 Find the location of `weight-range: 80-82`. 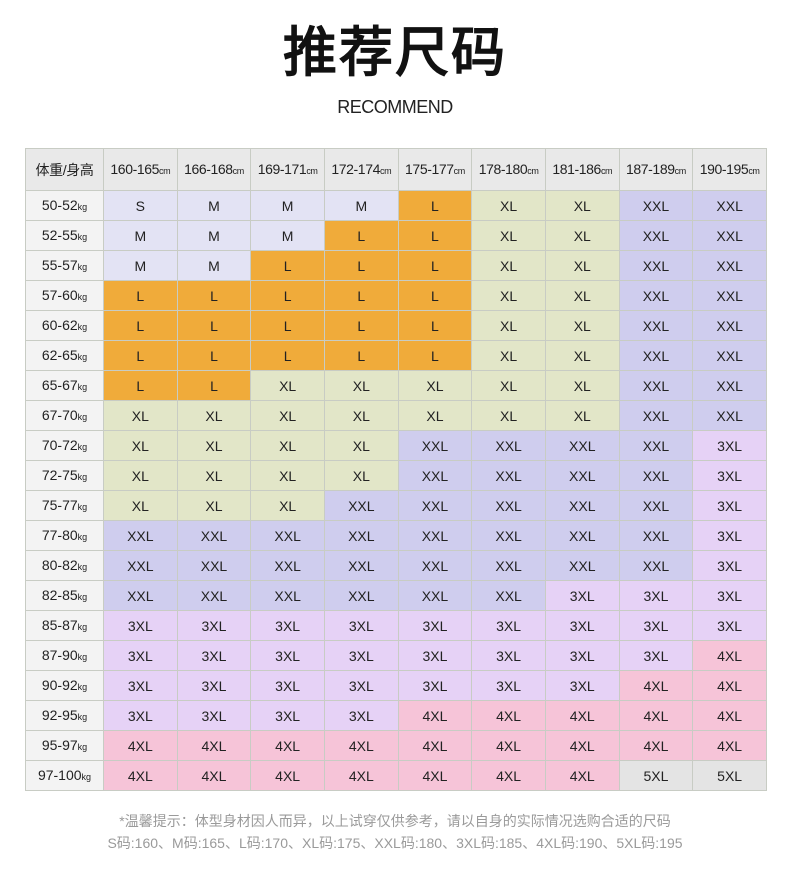

weight-range: 80-82 is located at coordinates (59, 564).